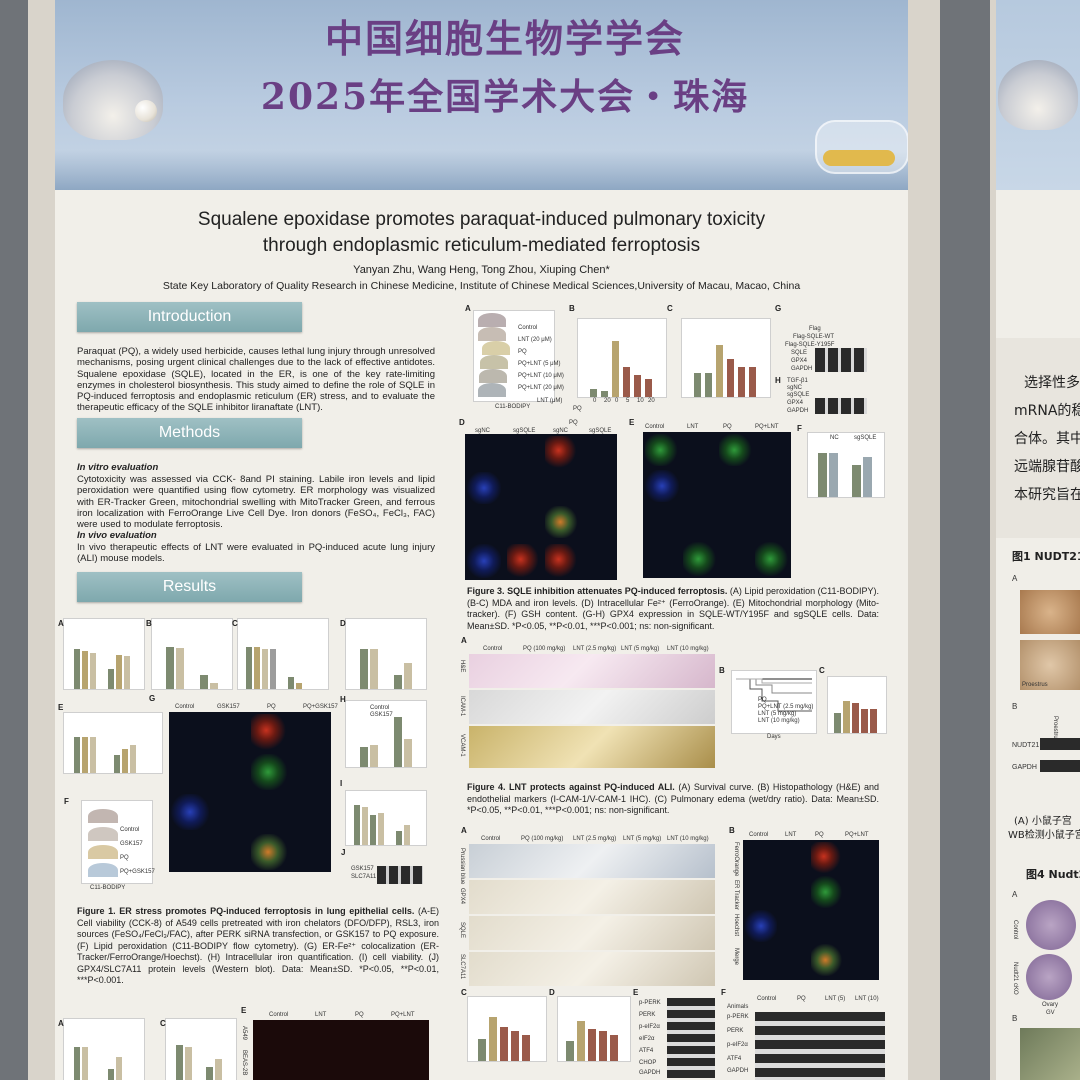  What do you see at coordinates (110, 738) in the screenshot?
I see `fig1-panel-e: E` at bounding box center [110, 738].